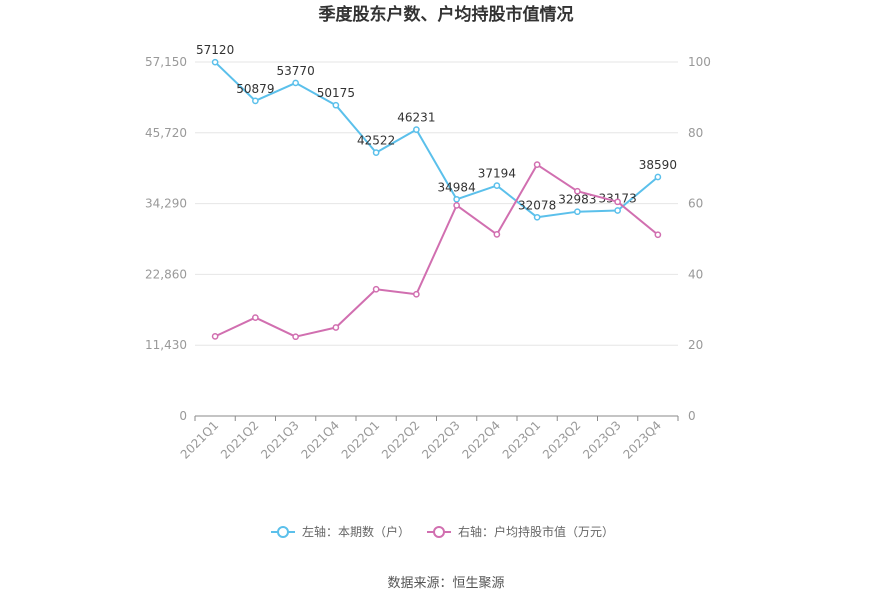 The height and width of the screenshot is (603, 893). What do you see at coordinates (445, 583) in the screenshot?
I see `source-note: 数据来源：恒生聚源` at bounding box center [445, 583].